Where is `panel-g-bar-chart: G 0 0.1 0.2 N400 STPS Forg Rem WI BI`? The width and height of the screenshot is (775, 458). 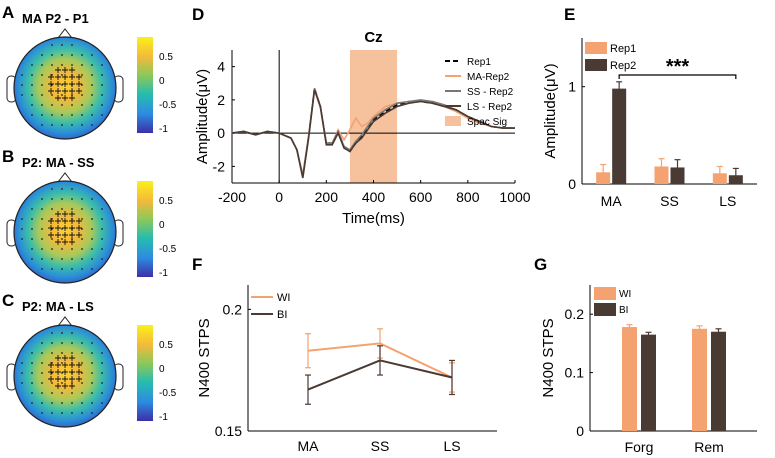
panel-g-bar-chart: G 0 0.1 0.2 N400 STPS Forg Rem WI BI is located at coordinates (645, 355).